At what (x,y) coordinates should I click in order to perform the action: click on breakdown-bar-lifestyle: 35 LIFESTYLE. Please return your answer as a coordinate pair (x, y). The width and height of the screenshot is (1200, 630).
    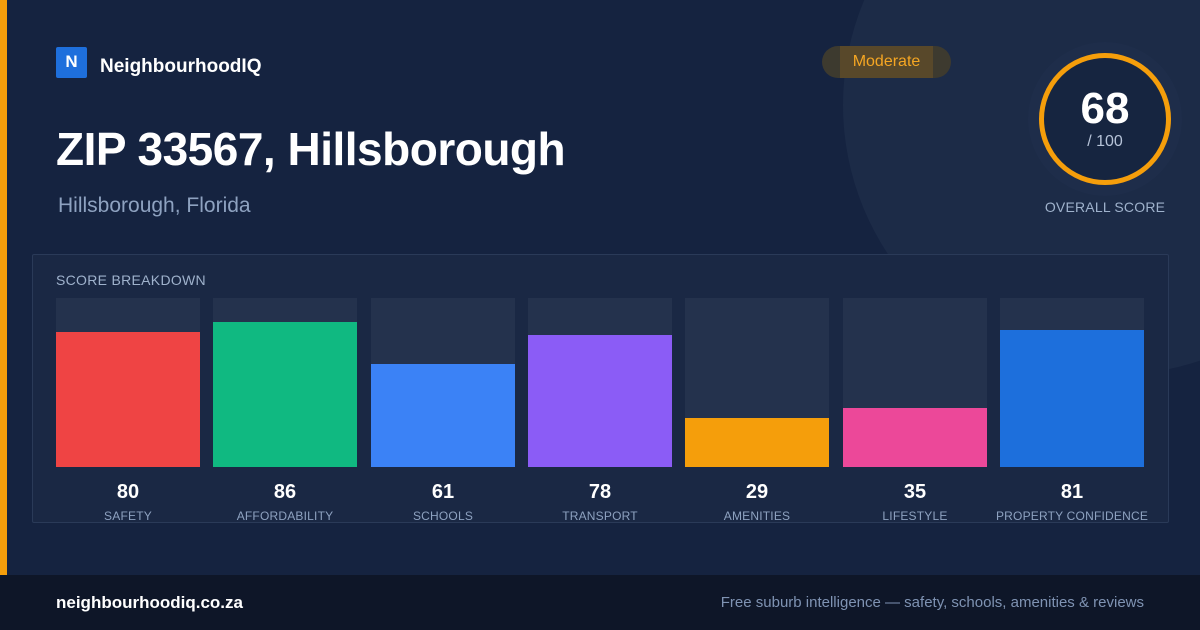
    Looking at the image, I should click on (915, 411).